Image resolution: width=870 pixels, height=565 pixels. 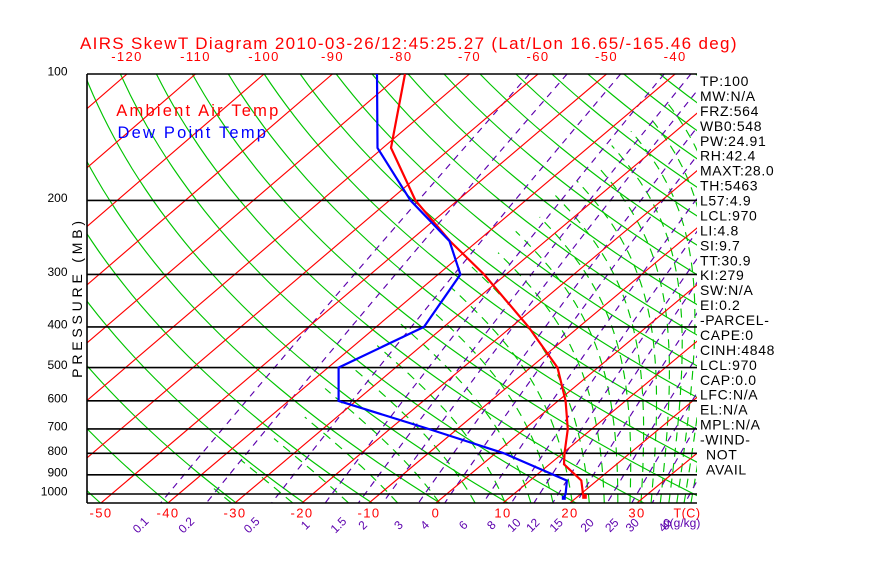 I want to click on svg-text: MAXT:28.0, so click(x=737, y=171).